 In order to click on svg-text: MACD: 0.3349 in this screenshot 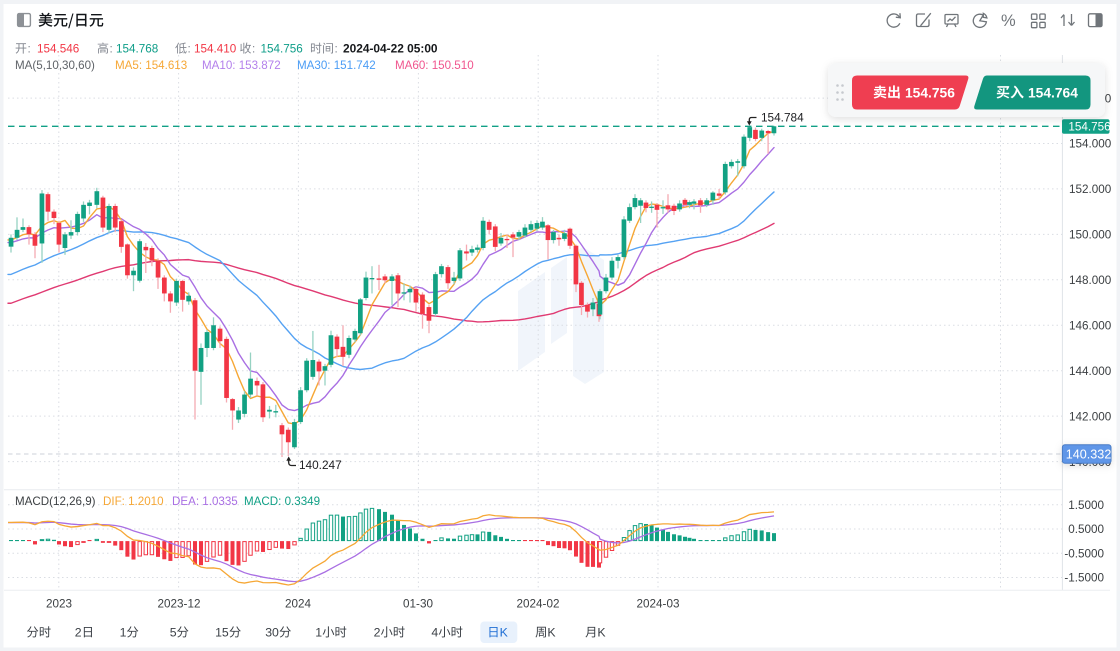, I will do `click(282, 501)`.